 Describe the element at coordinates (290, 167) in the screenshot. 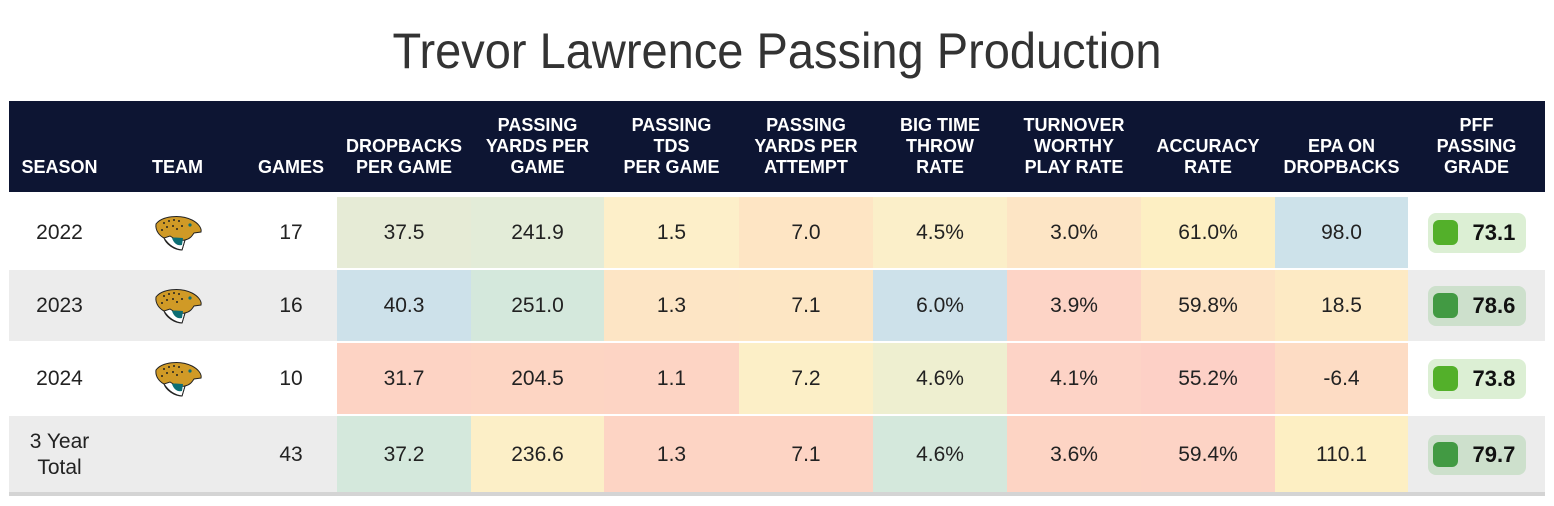

I see `column-header-games: GAMES` at that location.